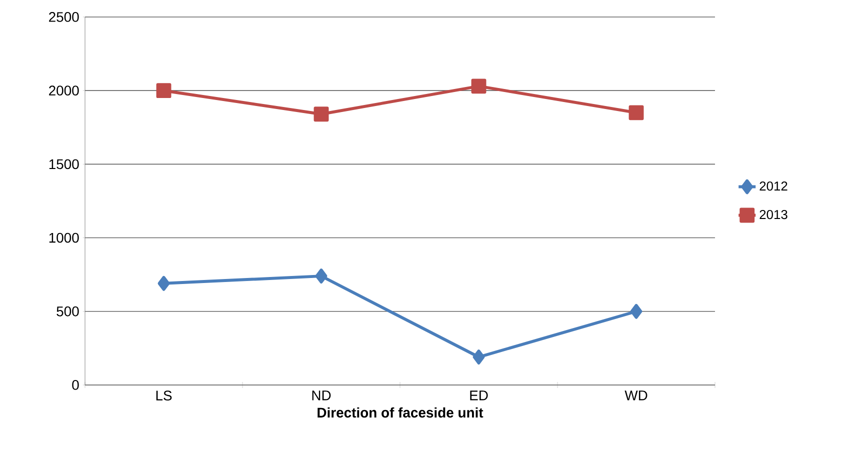 Image resolution: width=858 pixels, height=467 pixels. Describe the element at coordinates (67, 311) in the screenshot. I see `y-tick-label: 500` at that location.